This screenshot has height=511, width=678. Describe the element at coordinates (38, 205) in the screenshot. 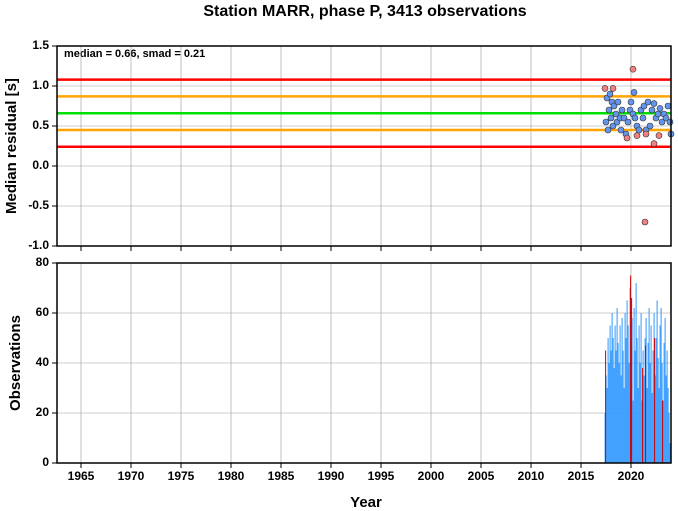

I see `y-tick-label: -0.5` at that location.